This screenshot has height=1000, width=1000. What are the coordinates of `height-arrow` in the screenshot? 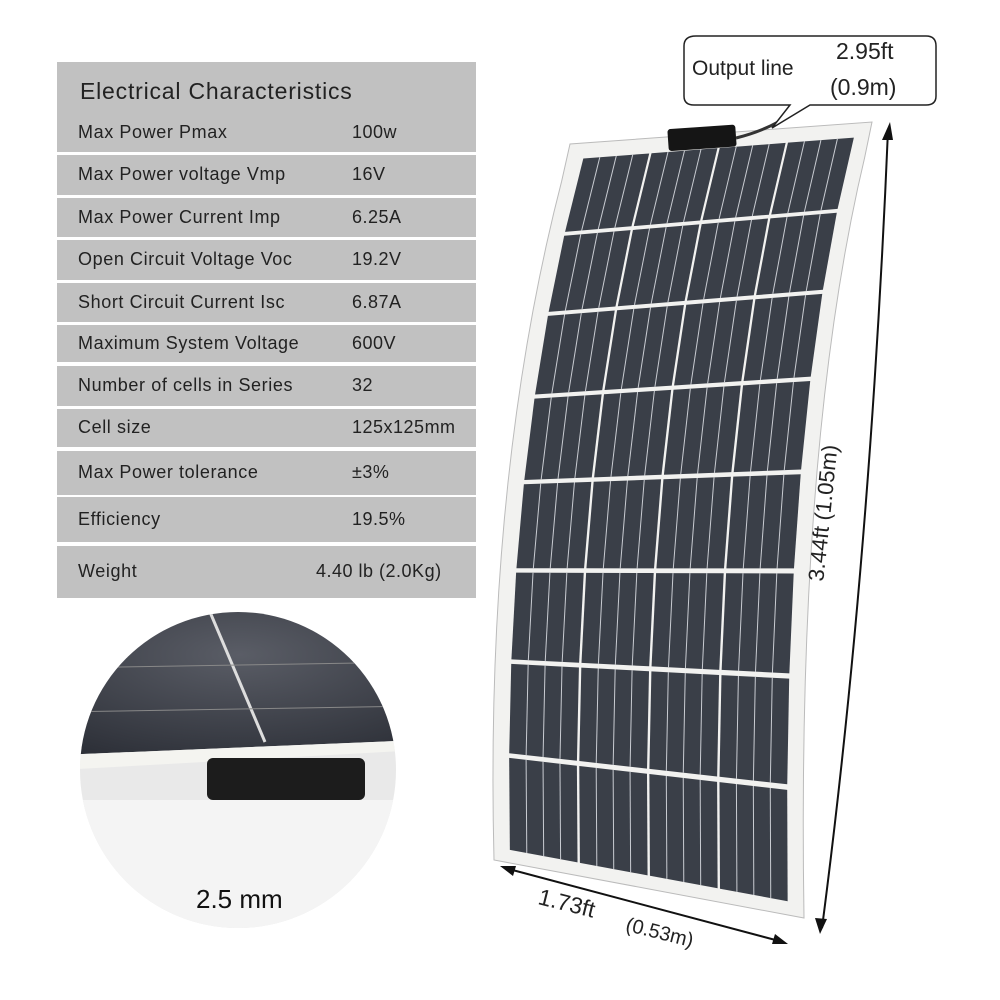 It's located at (855, 529).